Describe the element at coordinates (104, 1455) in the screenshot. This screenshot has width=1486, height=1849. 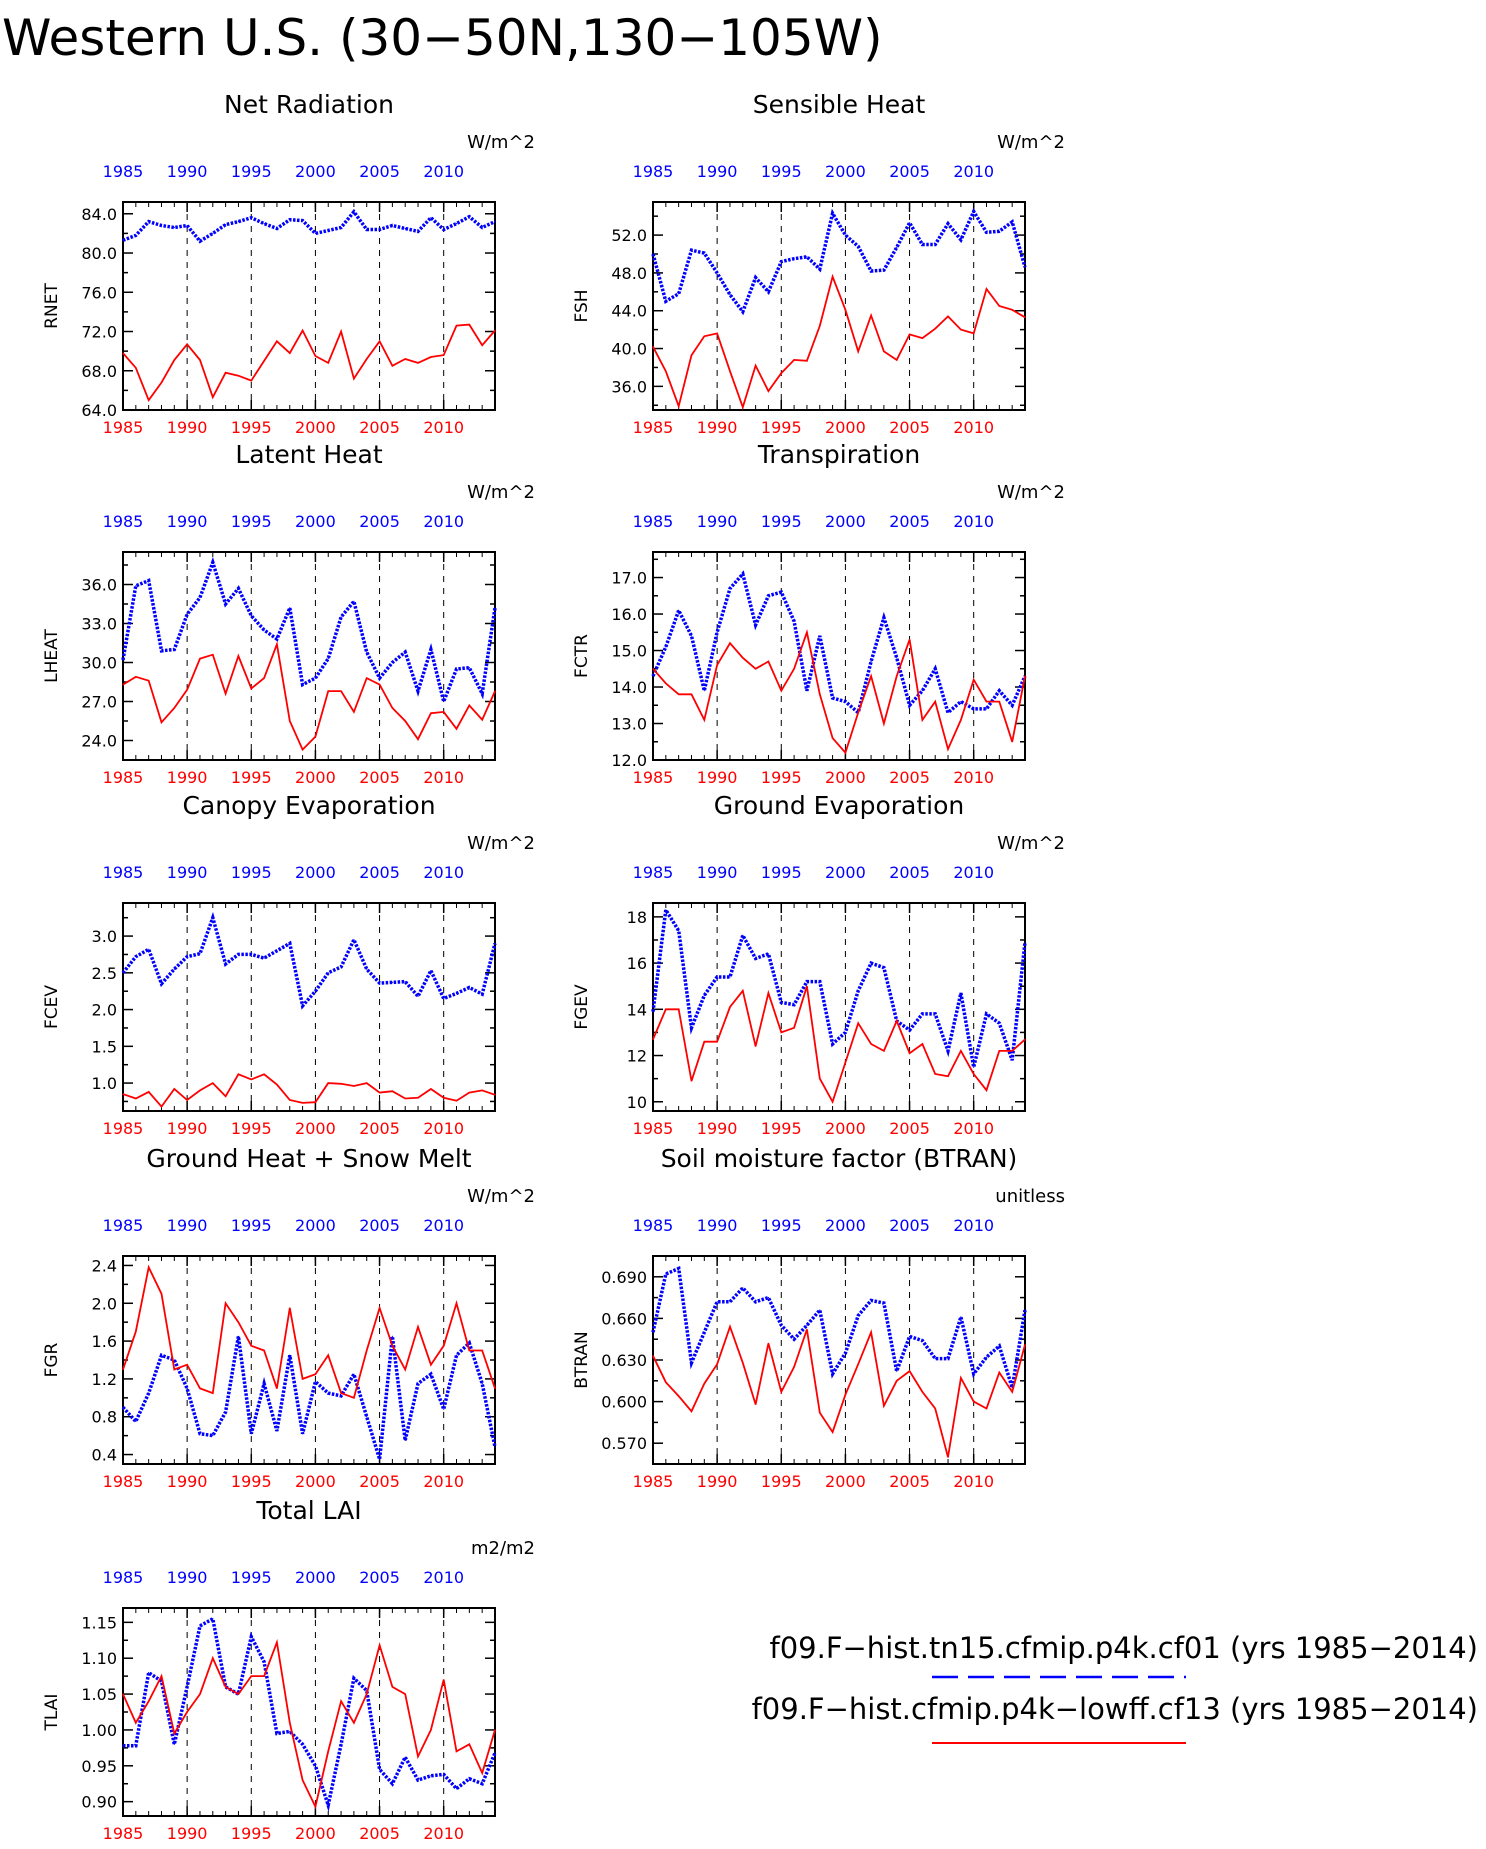
I see `y-tick-label: 0.4` at that location.